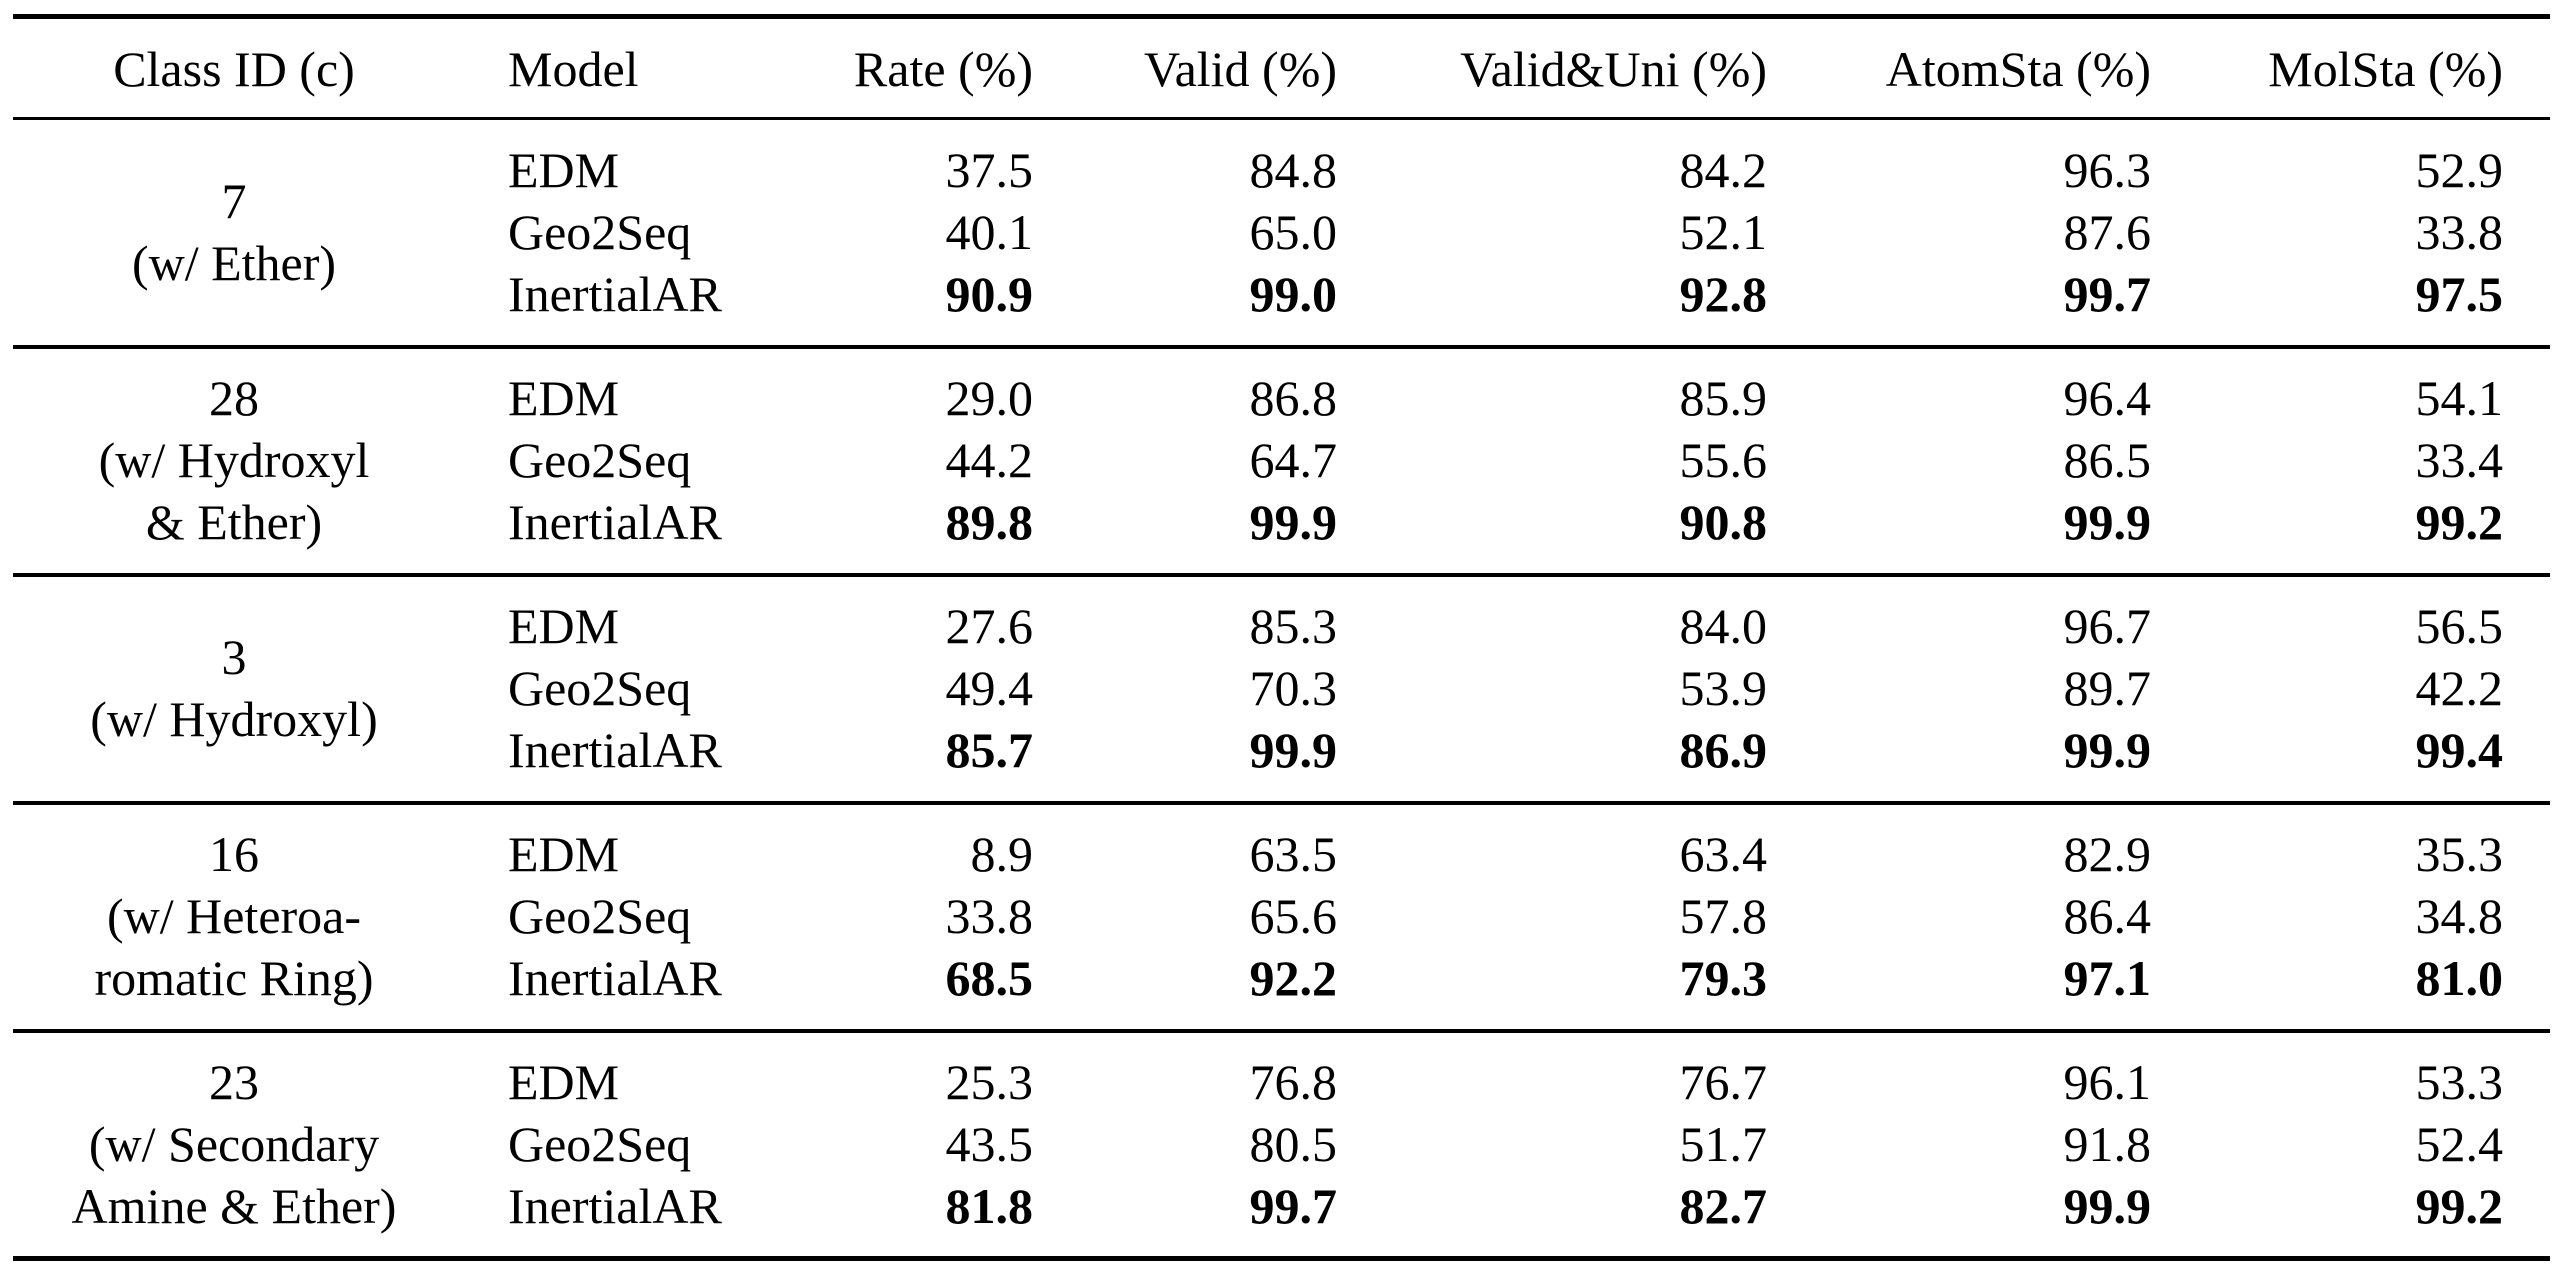 The width and height of the screenshot is (2563, 1273). I want to click on value-cell: 25.3, so click(989, 1082).